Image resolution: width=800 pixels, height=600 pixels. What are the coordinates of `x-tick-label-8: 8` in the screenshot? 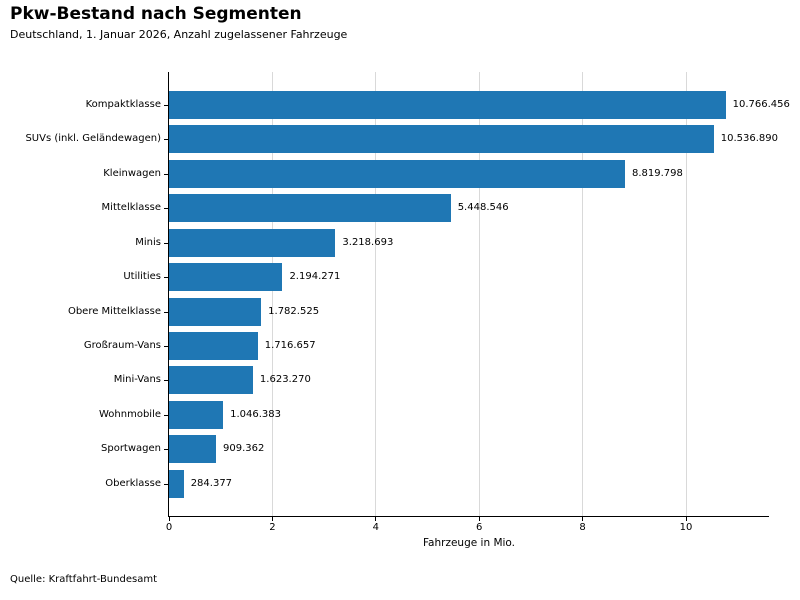 It's located at (582, 527).